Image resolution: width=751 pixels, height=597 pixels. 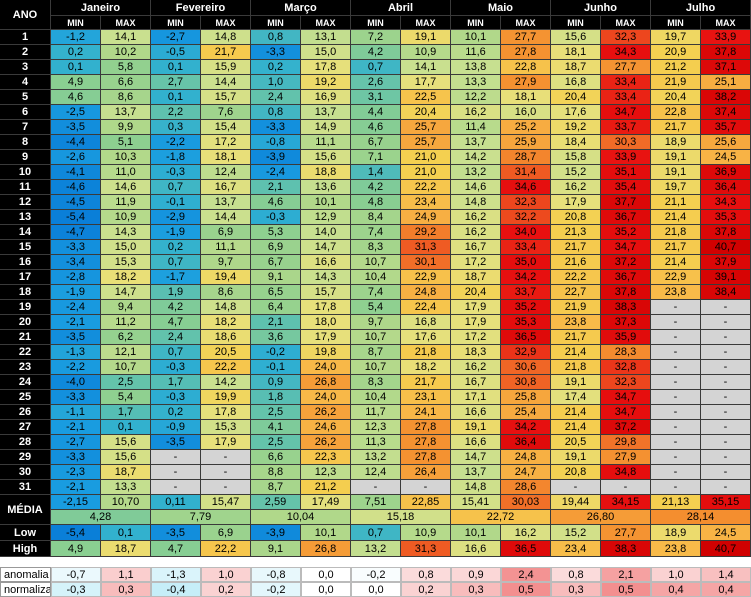 What do you see at coordinates (326, 533) in the screenshot?
I see `low-cell: 10,1` at bounding box center [326, 533].